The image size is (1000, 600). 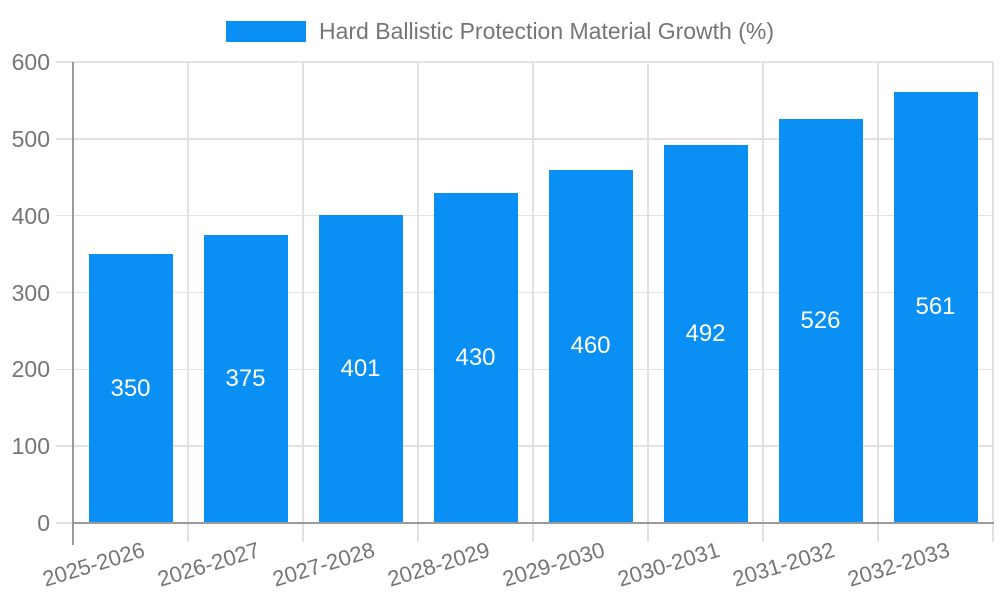 I want to click on x-axis-tick-label: 2029-2030, so click(x=553, y=564).